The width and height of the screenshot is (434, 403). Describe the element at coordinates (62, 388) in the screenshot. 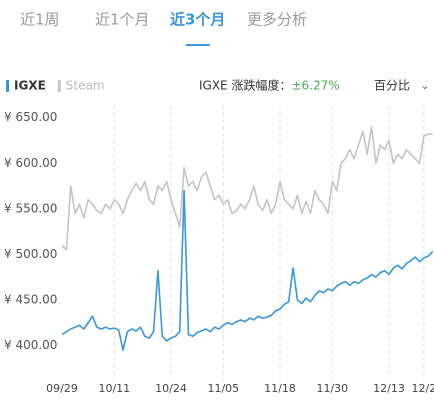

I see `x-tick-label: 09/29` at that location.